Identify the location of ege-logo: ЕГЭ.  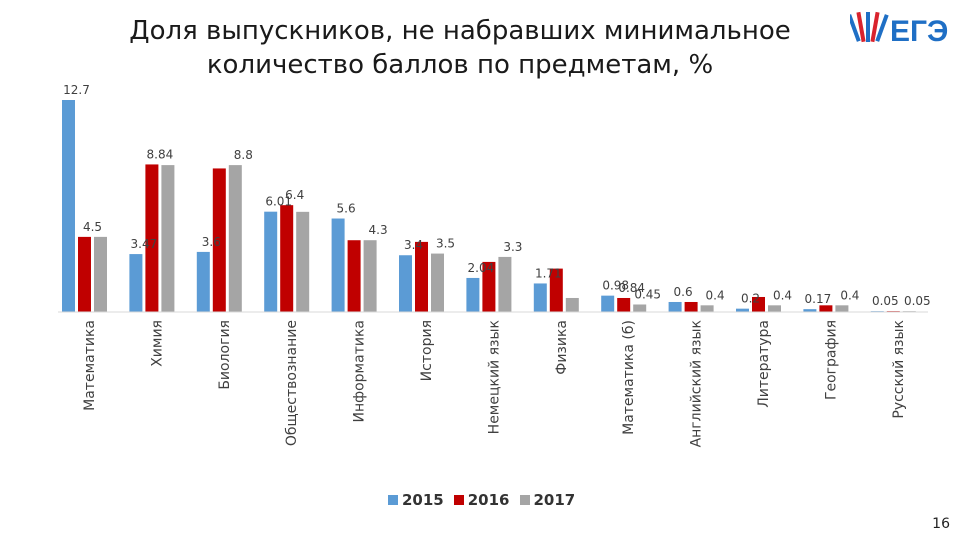
(899, 29).